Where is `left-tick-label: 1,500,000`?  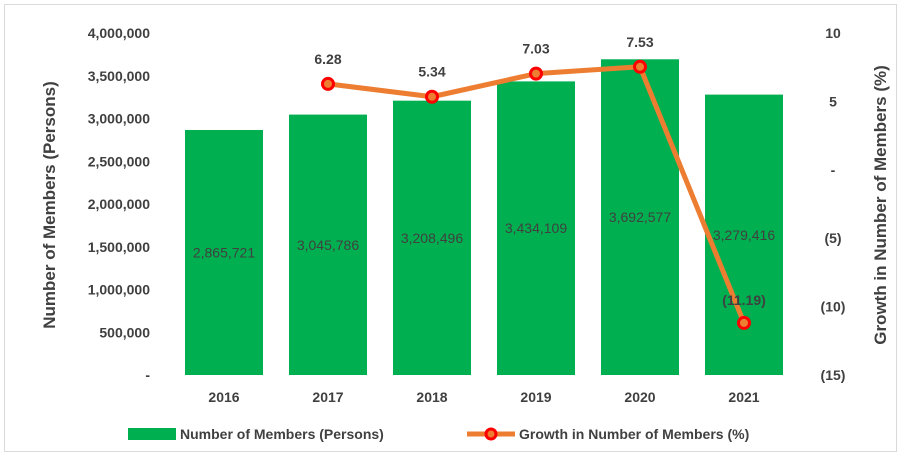 left-tick-label: 1,500,000 is located at coordinates (119, 247).